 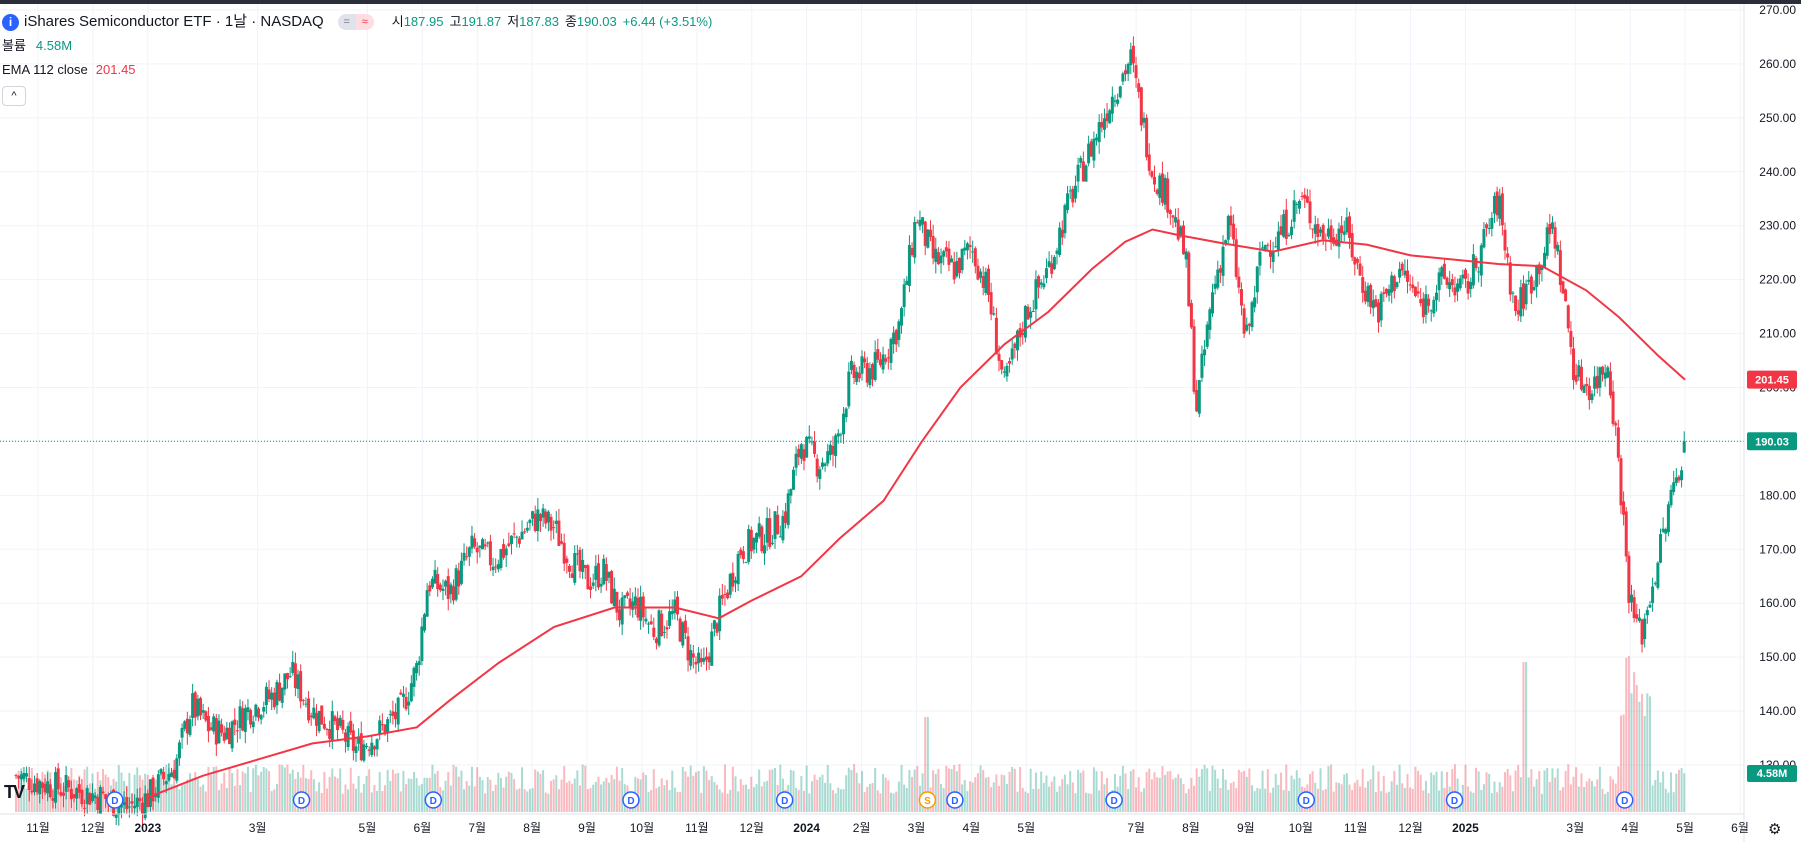 What do you see at coordinates (174, 21) in the screenshot?
I see `symbol-title: iShares Semiconductor ETF · 1날 · NASDAQ` at bounding box center [174, 21].